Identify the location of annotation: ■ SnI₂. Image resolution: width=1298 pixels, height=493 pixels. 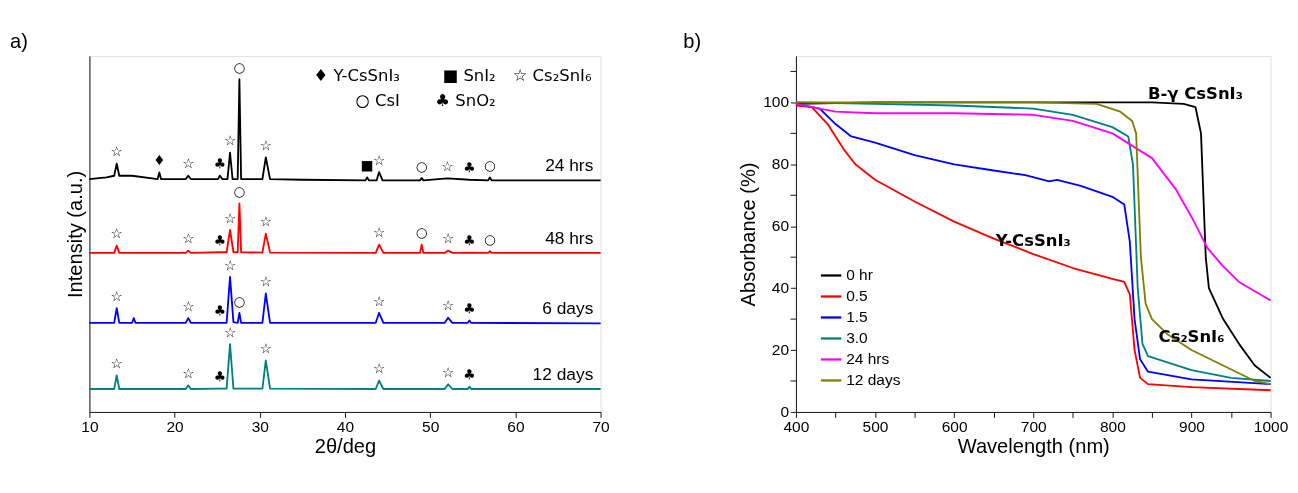
(469, 75).